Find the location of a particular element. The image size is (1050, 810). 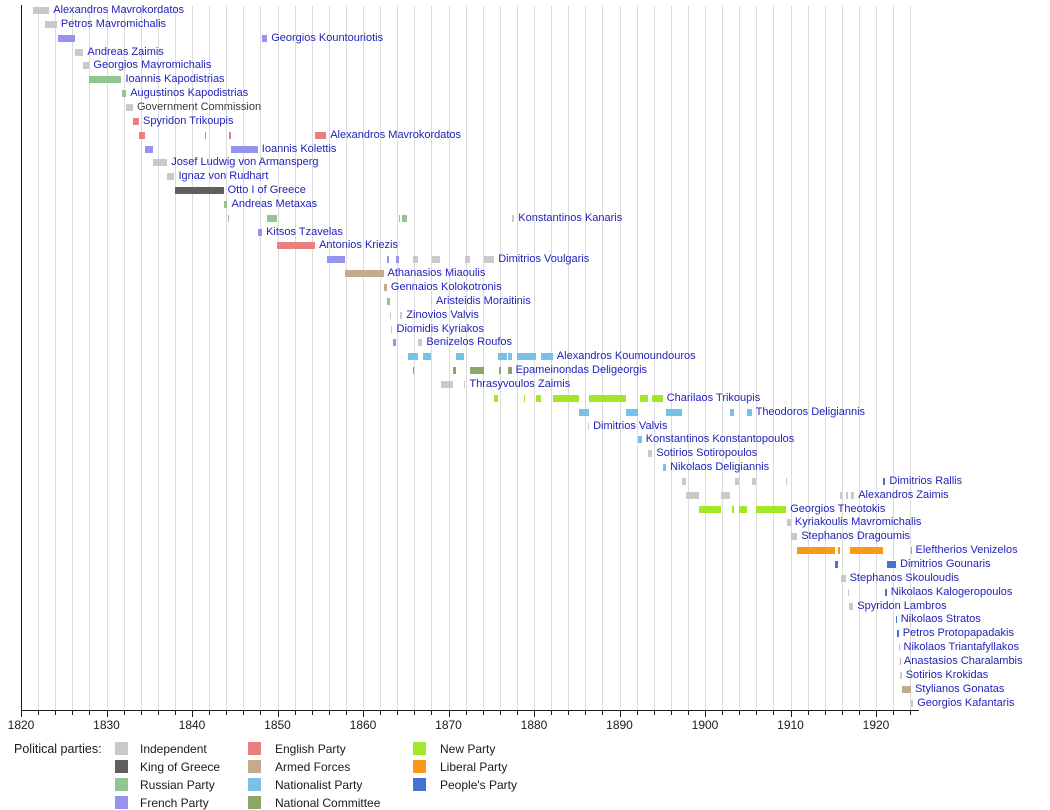

pm-name-label: Alexandros Zaimis is located at coordinates (903, 494).